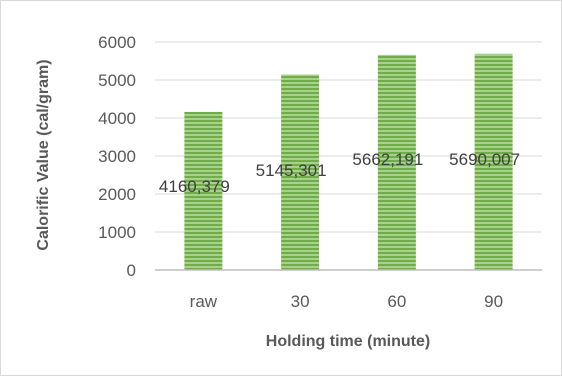 This screenshot has width=562, height=376. Describe the element at coordinates (339, 173) in the screenshot. I see `data-labels: 4160,379 5145,301 5662,191 5690,007` at that location.